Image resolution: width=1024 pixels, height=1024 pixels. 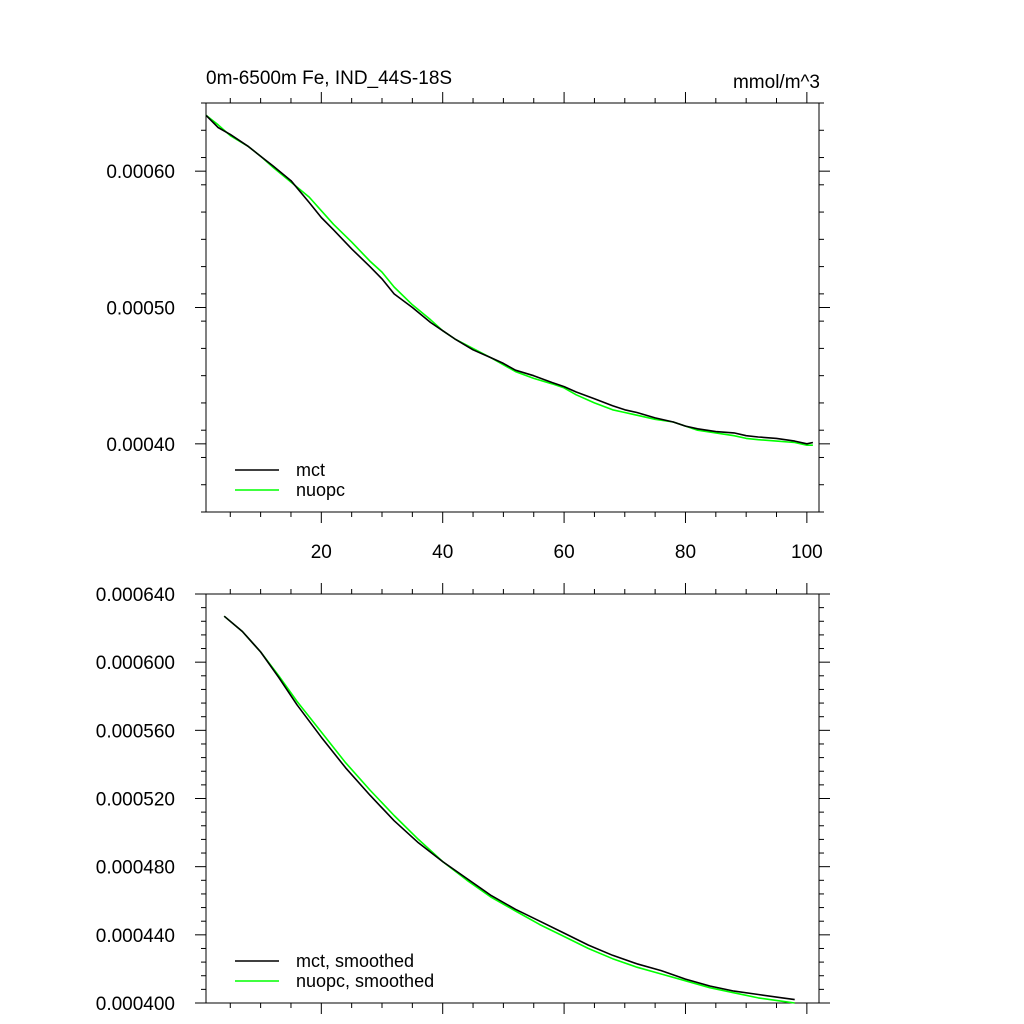 What do you see at coordinates (140, 445) in the screenshot?
I see `y-tick-label: 0.00040` at bounding box center [140, 445].